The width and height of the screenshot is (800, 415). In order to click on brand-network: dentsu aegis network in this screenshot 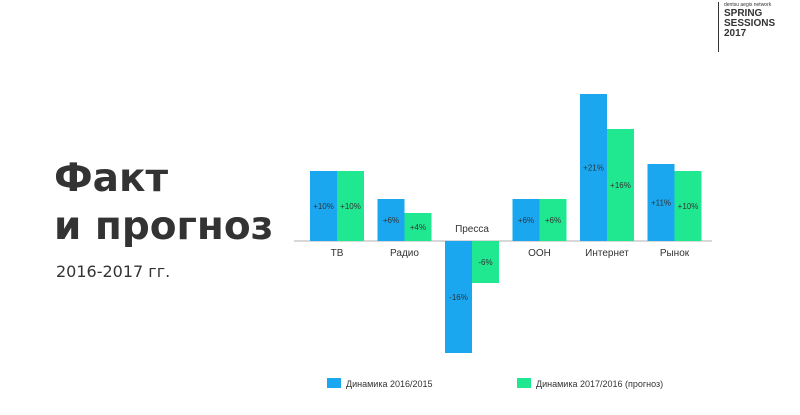, I will do `click(748, 5)`.